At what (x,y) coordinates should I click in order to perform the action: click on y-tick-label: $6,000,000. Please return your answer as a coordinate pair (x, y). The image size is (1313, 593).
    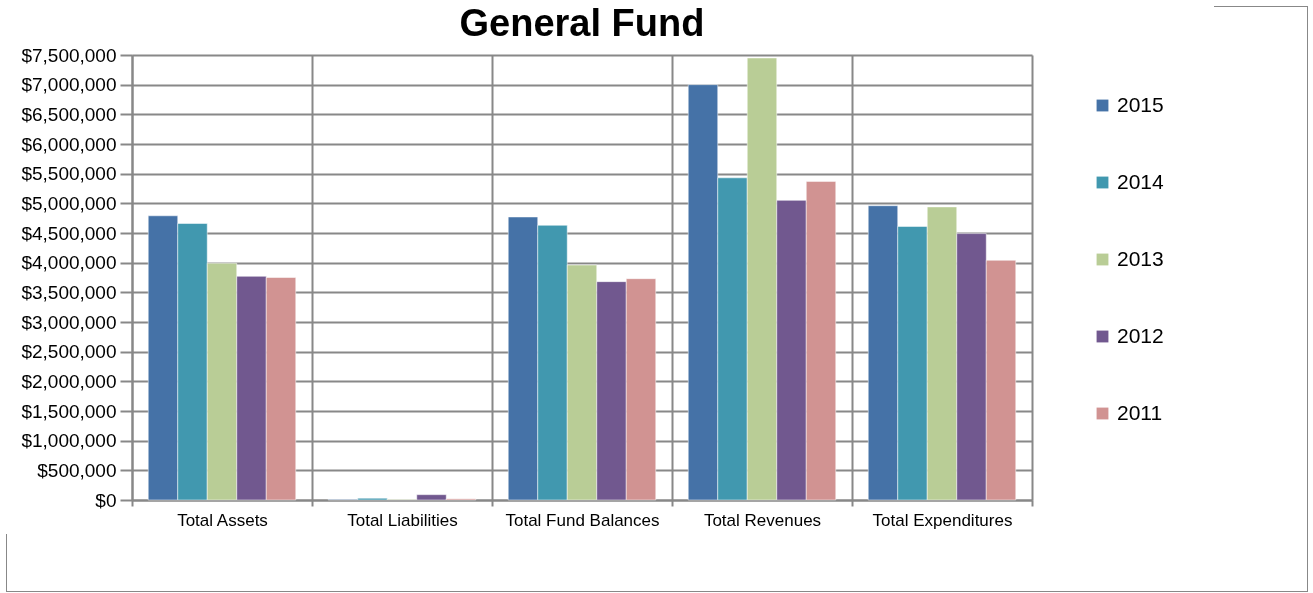
    Looking at the image, I should click on (69, 144).